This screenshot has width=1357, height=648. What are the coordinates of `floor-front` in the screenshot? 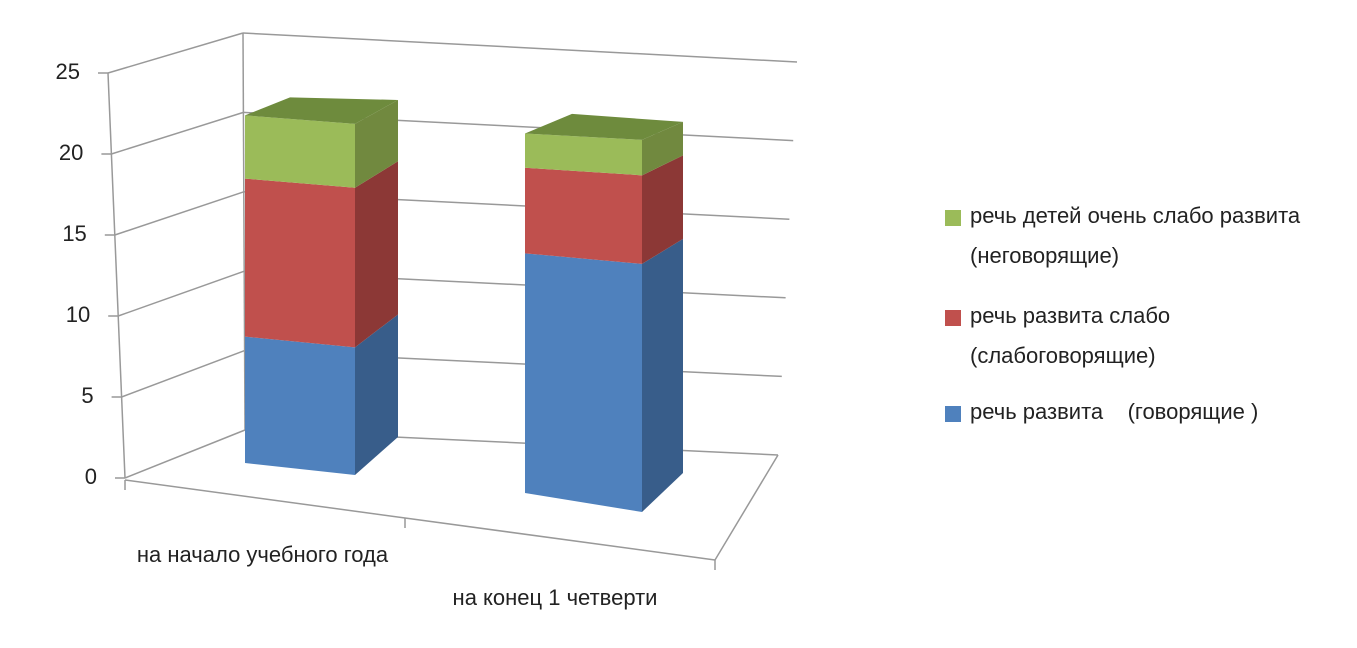 It's located at (420, 520).